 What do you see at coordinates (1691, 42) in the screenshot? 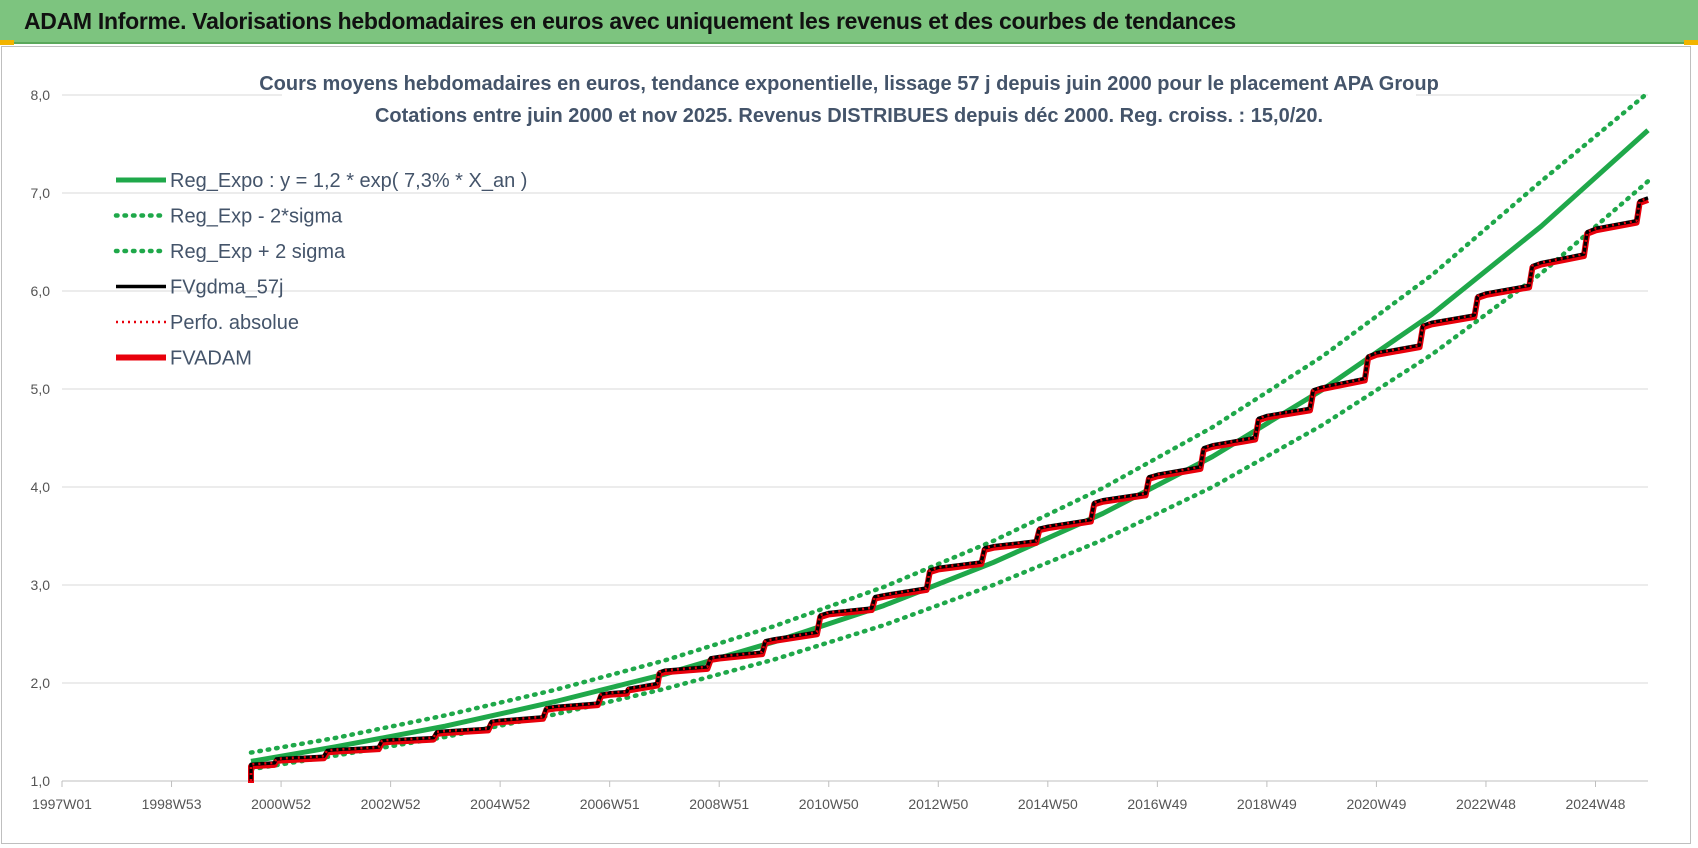
I see `corner-marker-right` at bounding box center [1691, 42].